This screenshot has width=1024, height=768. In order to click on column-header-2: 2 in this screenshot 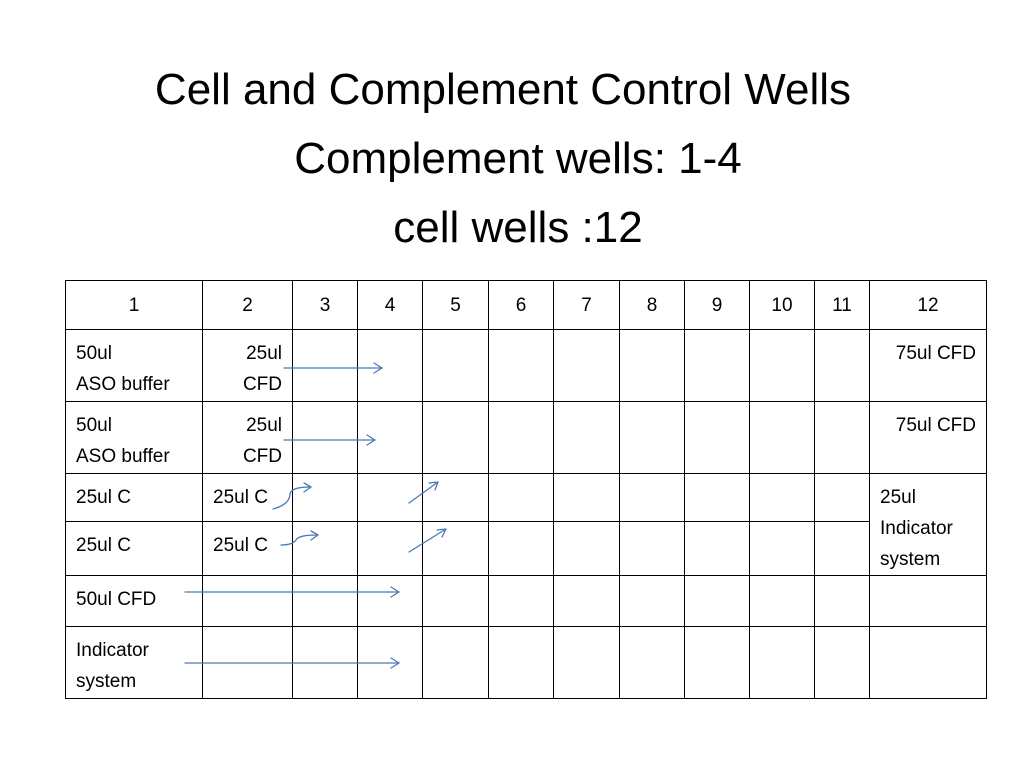, I will do `click(247, 305)`.